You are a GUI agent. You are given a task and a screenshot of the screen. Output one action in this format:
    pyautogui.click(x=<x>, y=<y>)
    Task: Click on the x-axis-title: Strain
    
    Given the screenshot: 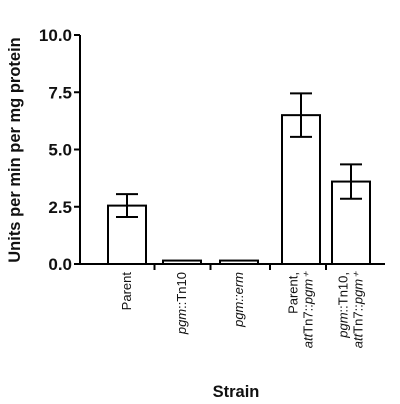 What is the action you would take?
    pyautogui.click(x=236, y=392)
    